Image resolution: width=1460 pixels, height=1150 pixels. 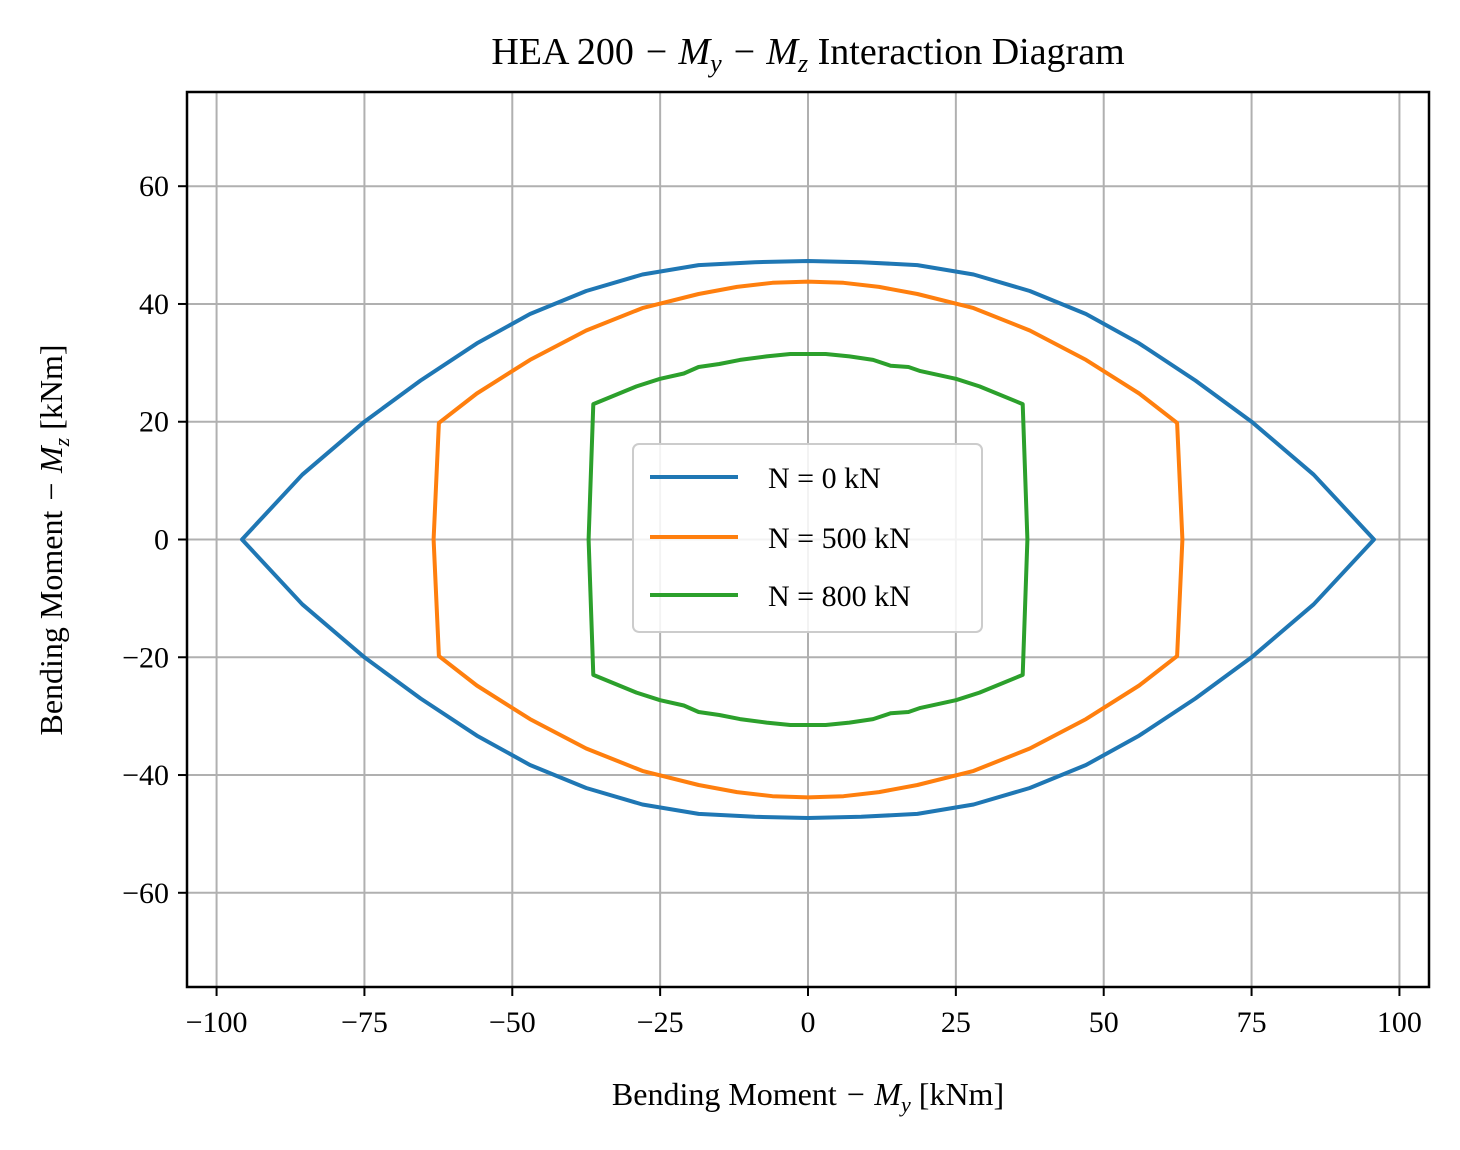 What do you see at coordinates (966, 52) in the screenshot?
I see `title-suffix: Interaction Diagram` at bounding box center [966, 52].